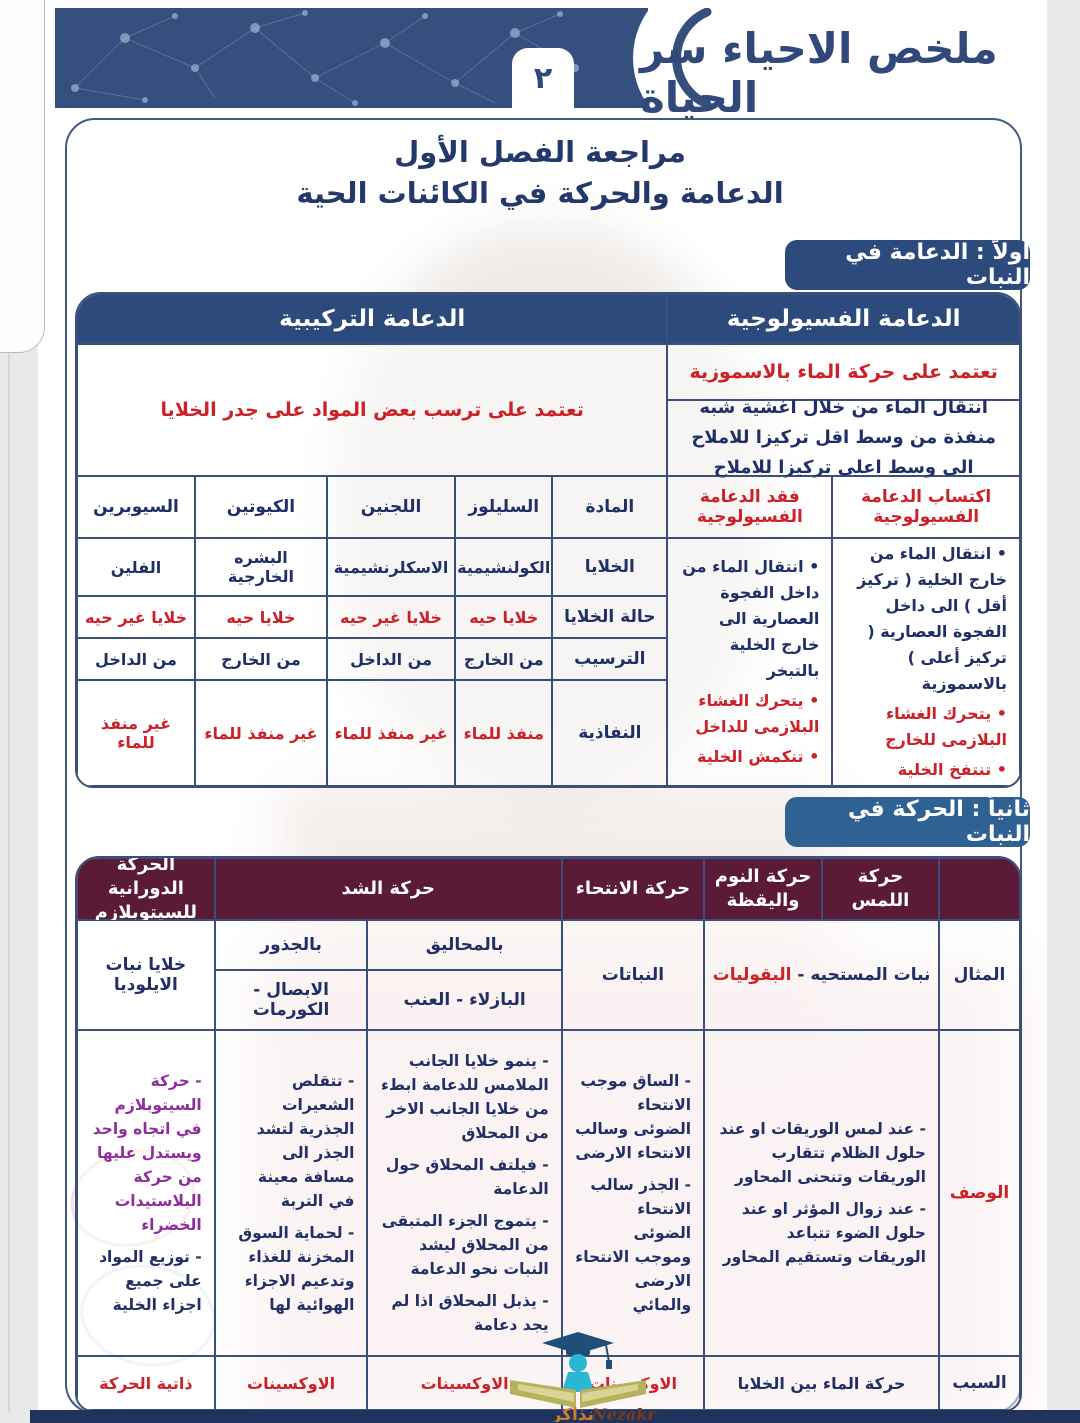 The height and width of the screenshot is (1423, 1080). I want to click on cause-touch-sleep: حركة الماء بين الخلايا, so click(821, 1383).